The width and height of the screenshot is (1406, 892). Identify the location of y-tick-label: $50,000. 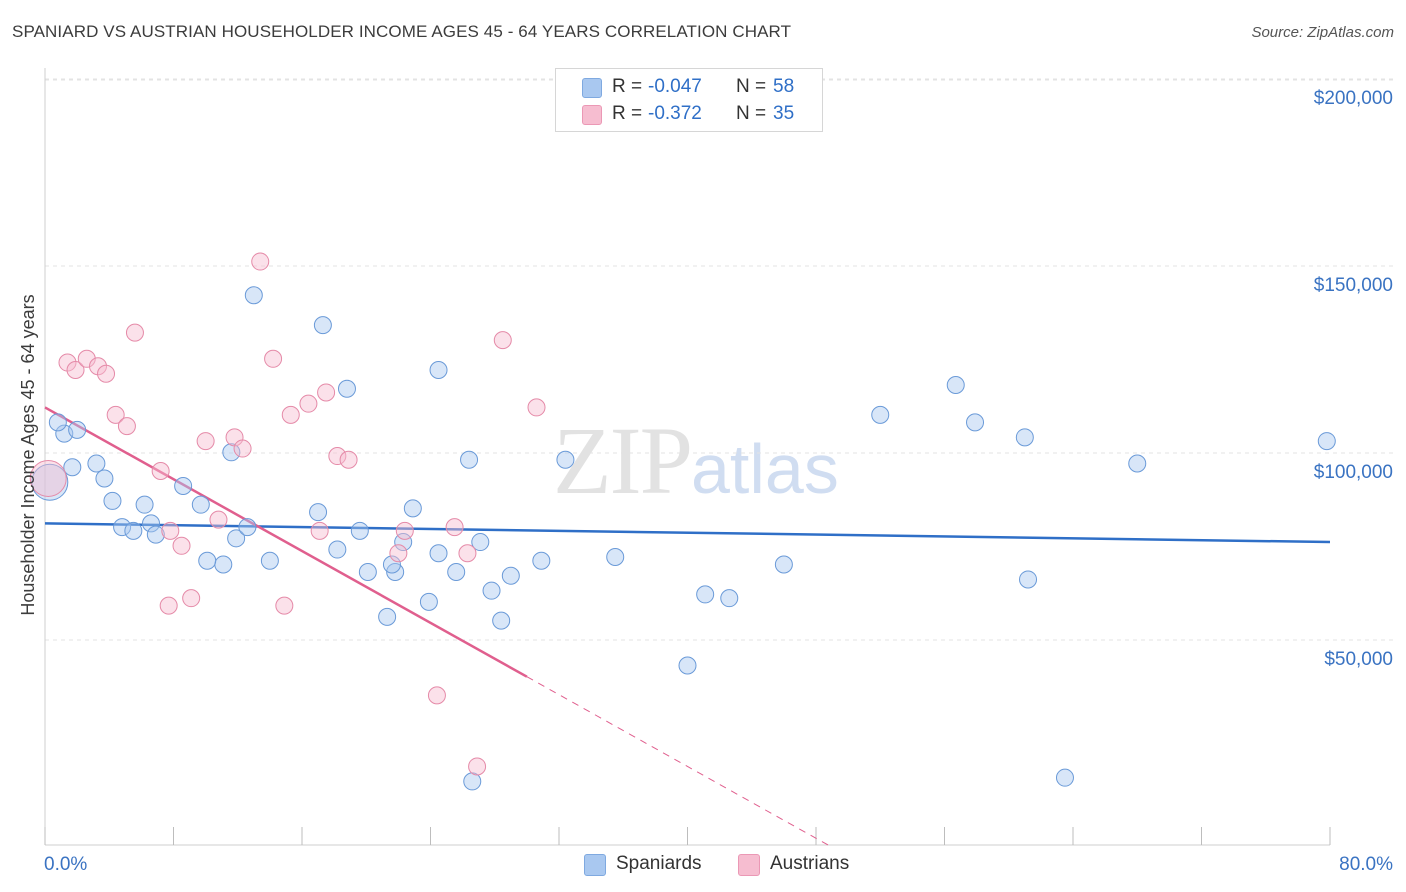
(1358, 659).